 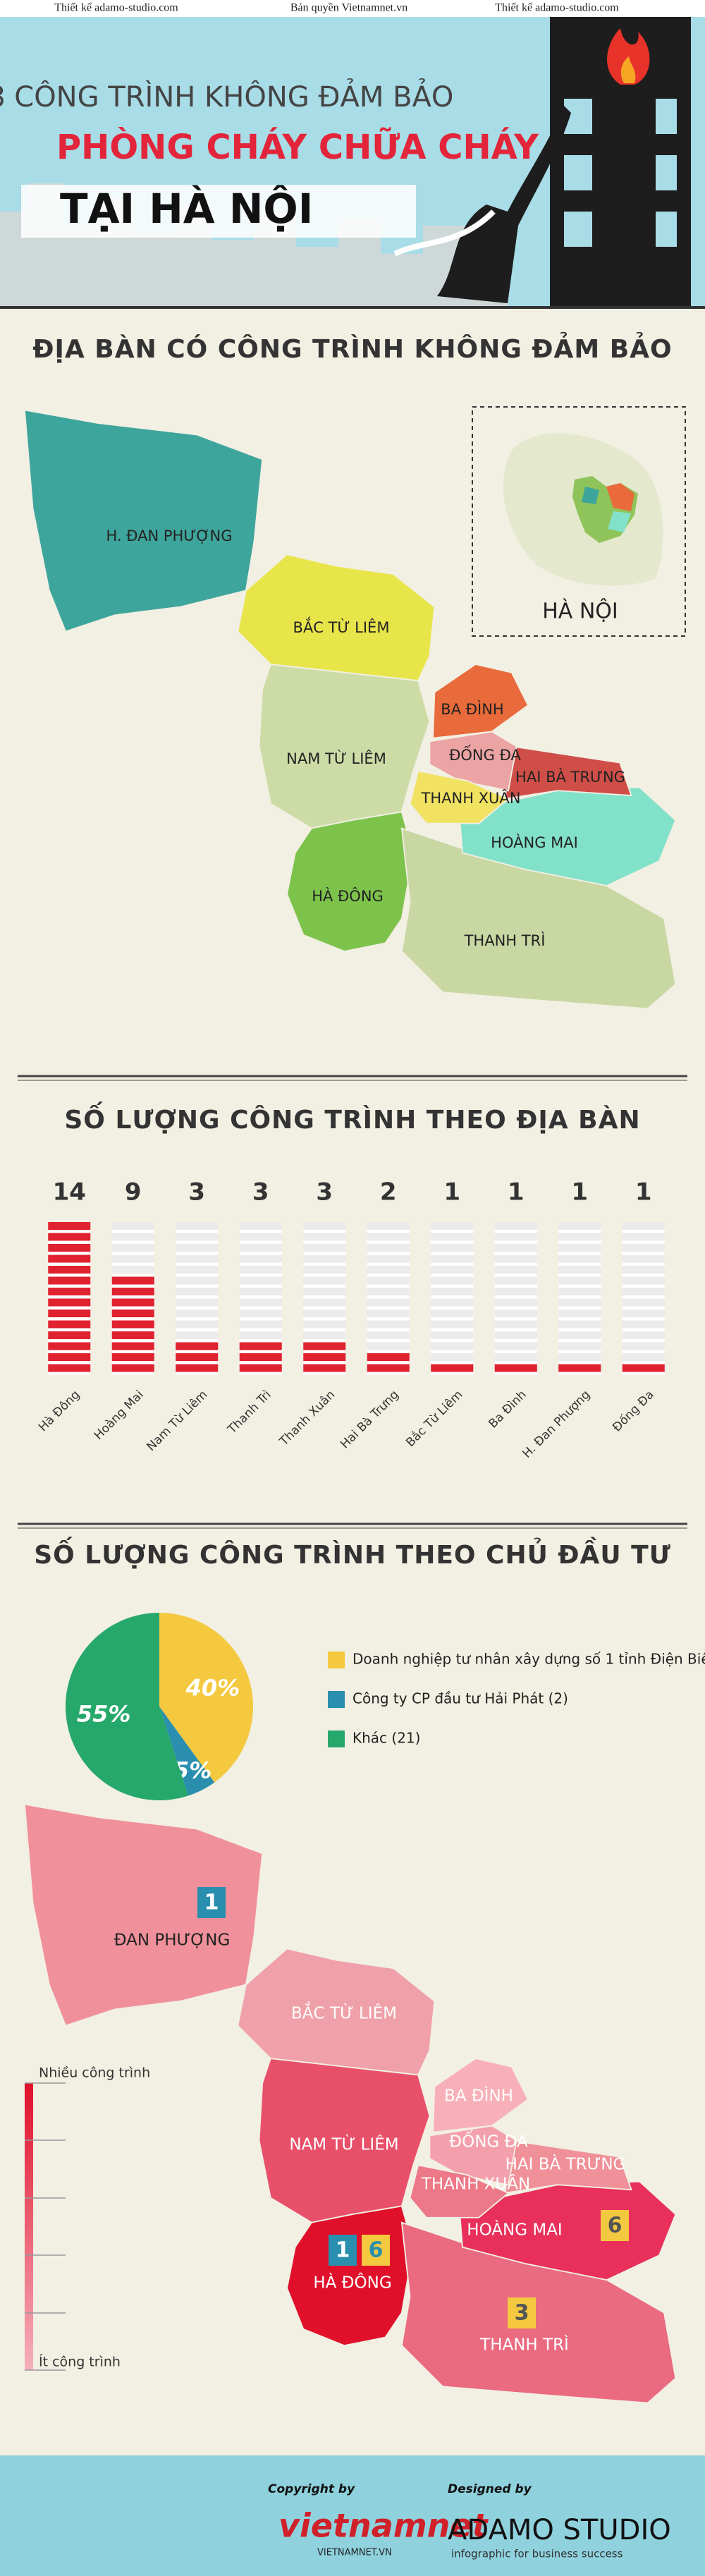 I want to click on inset-frame, so click(x=579, y=521).